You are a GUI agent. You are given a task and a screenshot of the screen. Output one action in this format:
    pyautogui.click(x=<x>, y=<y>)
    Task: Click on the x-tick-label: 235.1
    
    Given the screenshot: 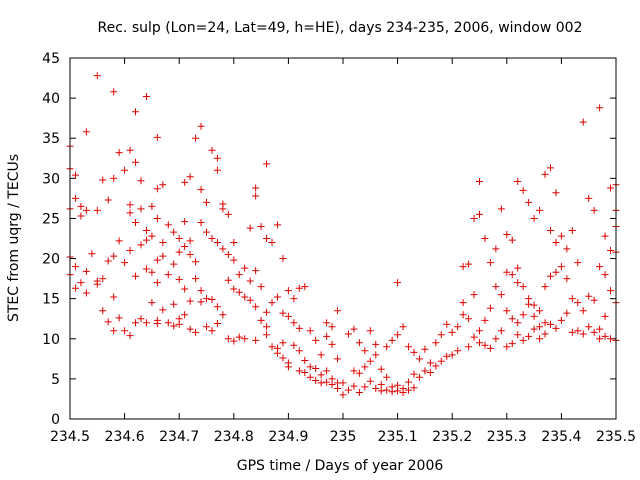 What is the action you would take?
    pyautogui.click(x=398, y=437)
    